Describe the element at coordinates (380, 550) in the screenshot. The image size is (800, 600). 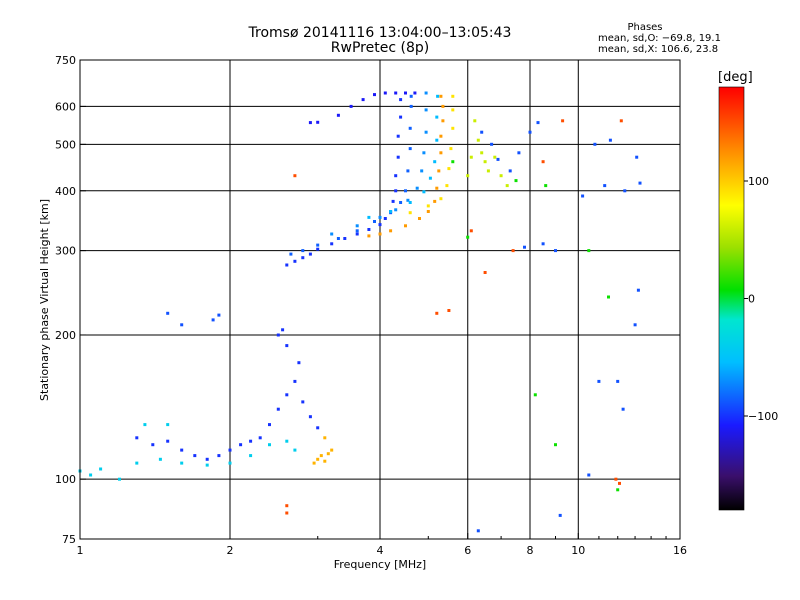
I see `x-tick-label: 4` at that location.